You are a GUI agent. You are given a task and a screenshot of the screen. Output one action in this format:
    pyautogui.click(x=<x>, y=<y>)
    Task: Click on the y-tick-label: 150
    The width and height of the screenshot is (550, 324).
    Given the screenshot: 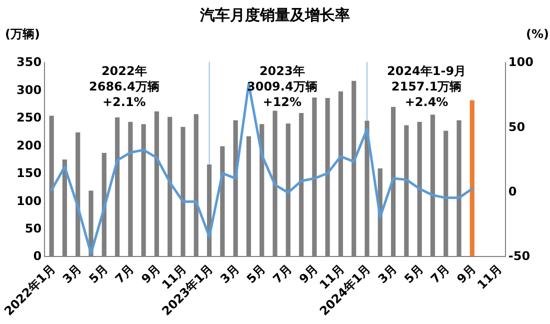 What is the action you would take?
    pyautogui.click(x=29, y=173)
    